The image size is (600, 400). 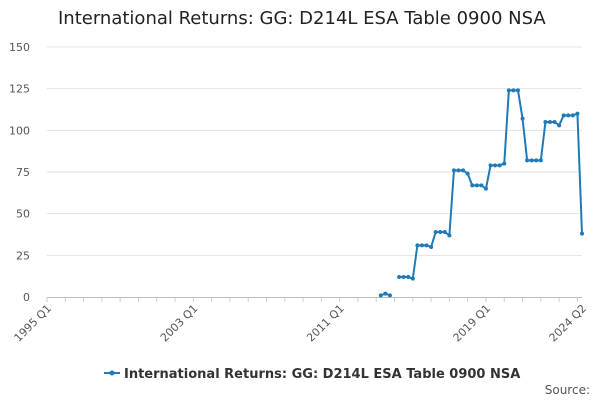 What do you see at coordinates (19, 89) in the screenshot?
I see `y-tick-label: 125` at bounding box center [19, 89].